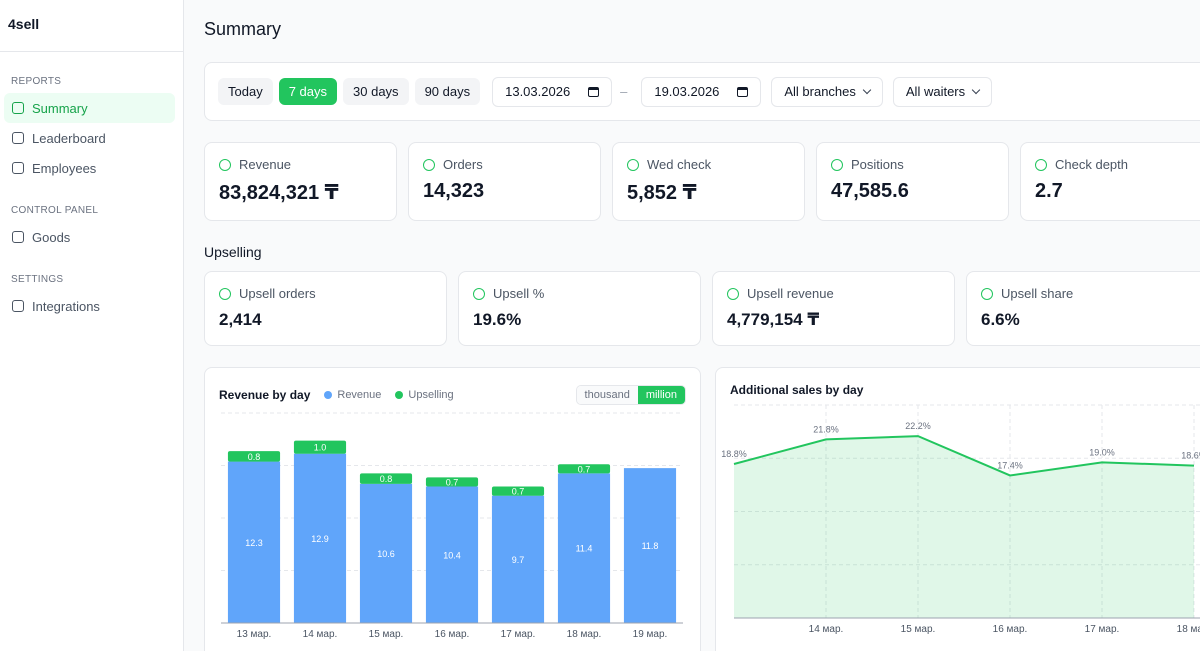 The height and width of the screenshot is (651, 1200). Describe the element at coordinates (773, 319) in the screenshot. I see `upsell-value: 4,779,154 ₸` at that location.